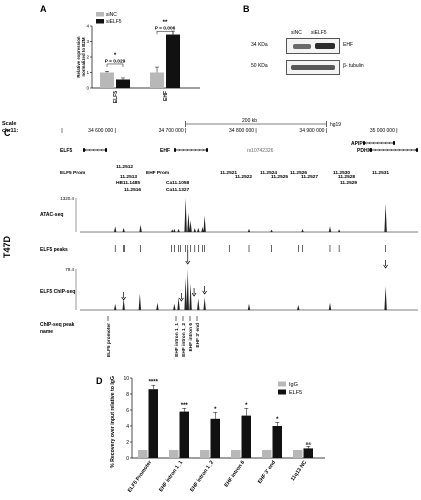 This screenshot has height=500, width=421. I want to click on chrom-coord: 35 000 000, so click(382, 131).